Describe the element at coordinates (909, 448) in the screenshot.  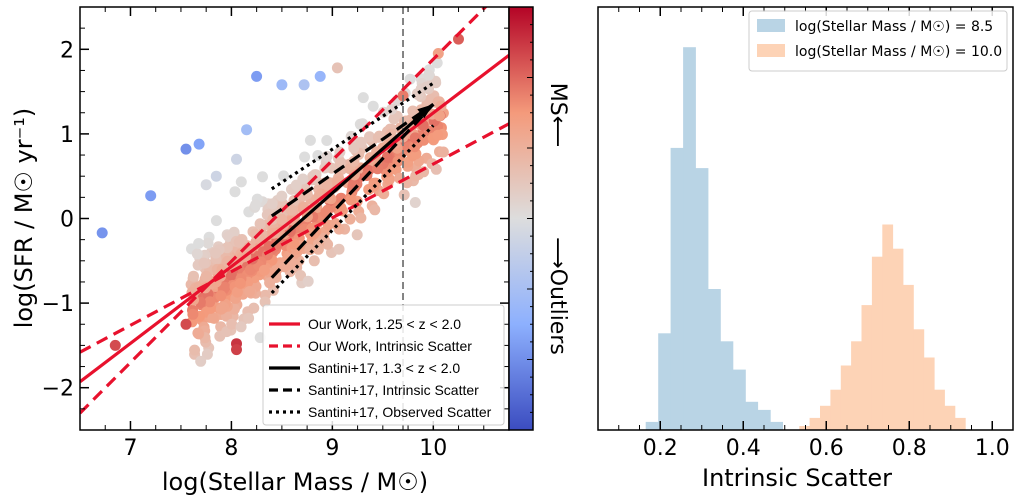
I see `hist-x-tick-label: 0.8` at that location.